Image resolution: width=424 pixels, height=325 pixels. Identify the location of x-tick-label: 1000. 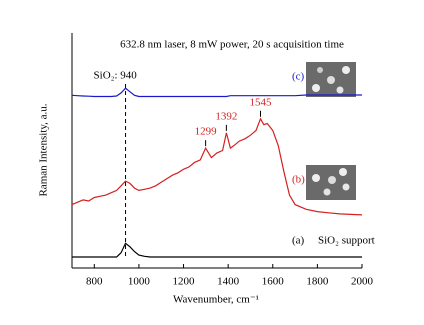
(139, 282).